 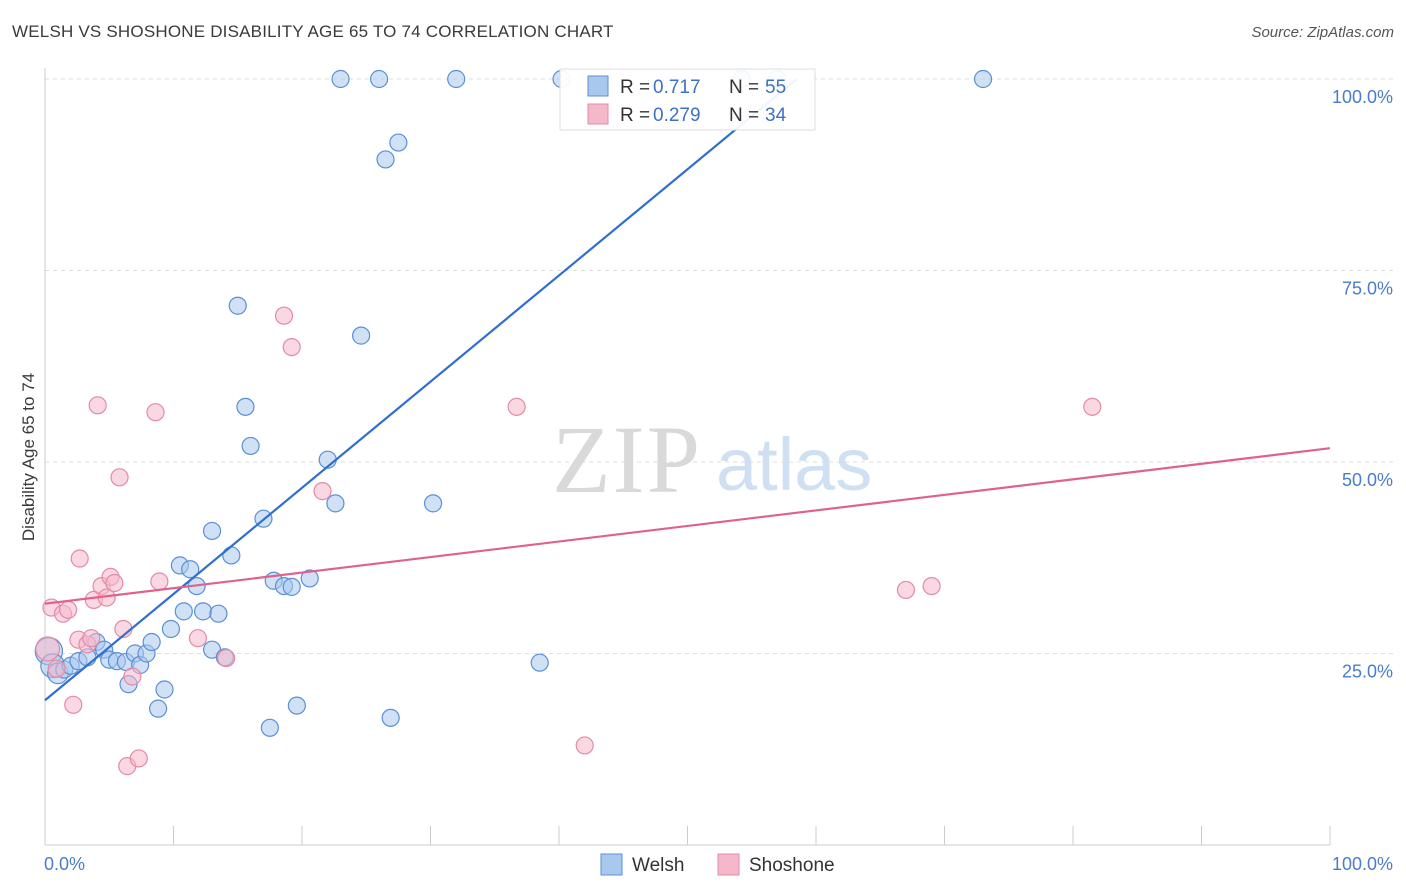 I want to click on shoshone-r-value: 0.279, so click(x=677, y=115).